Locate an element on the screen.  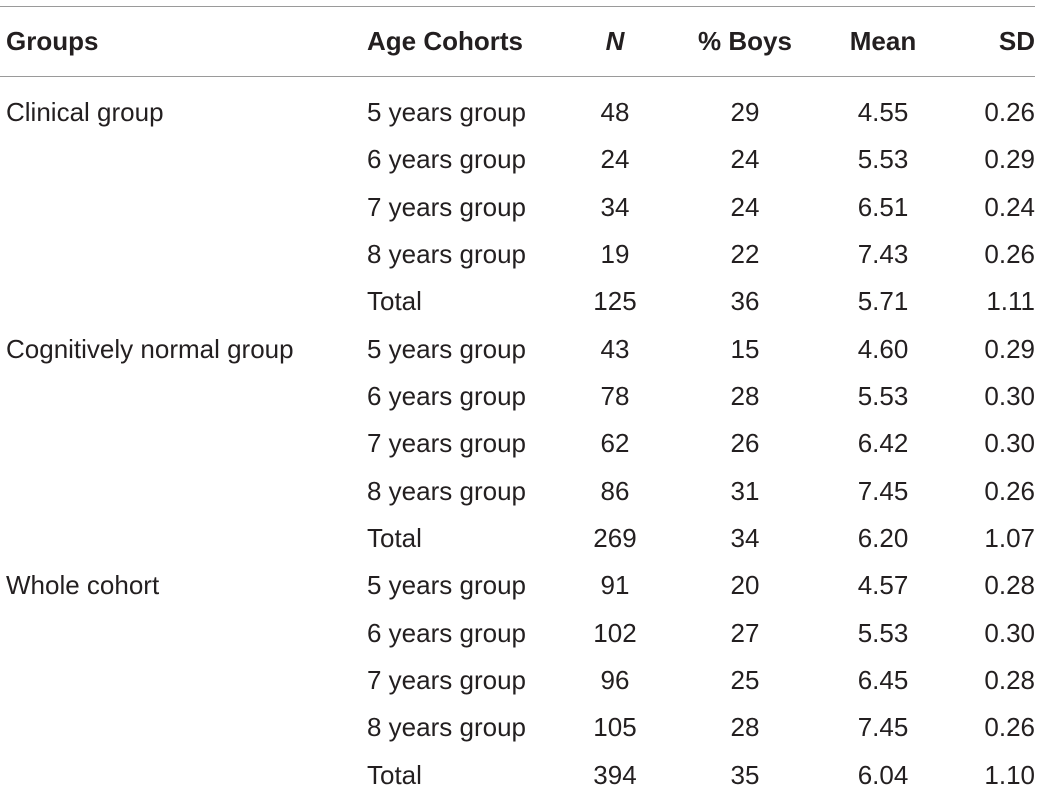
cell-pct-boys: 25 is located at coordinates (745, 680).